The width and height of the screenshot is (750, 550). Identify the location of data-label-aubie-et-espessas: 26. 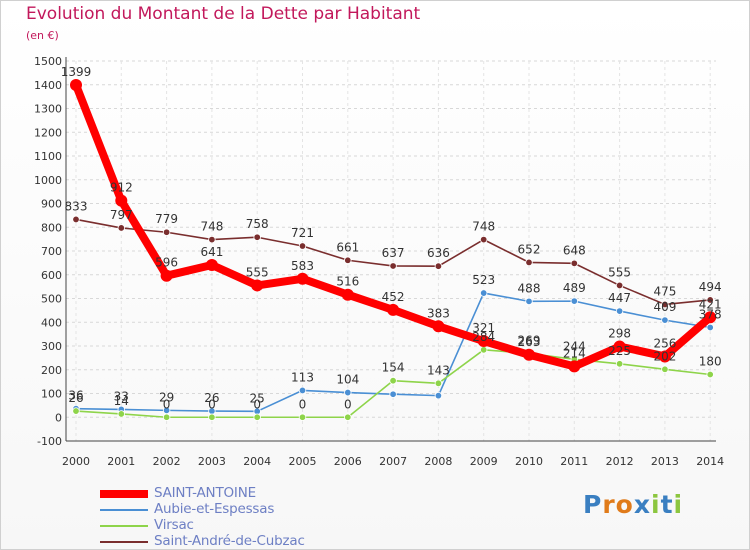
(211, 398).